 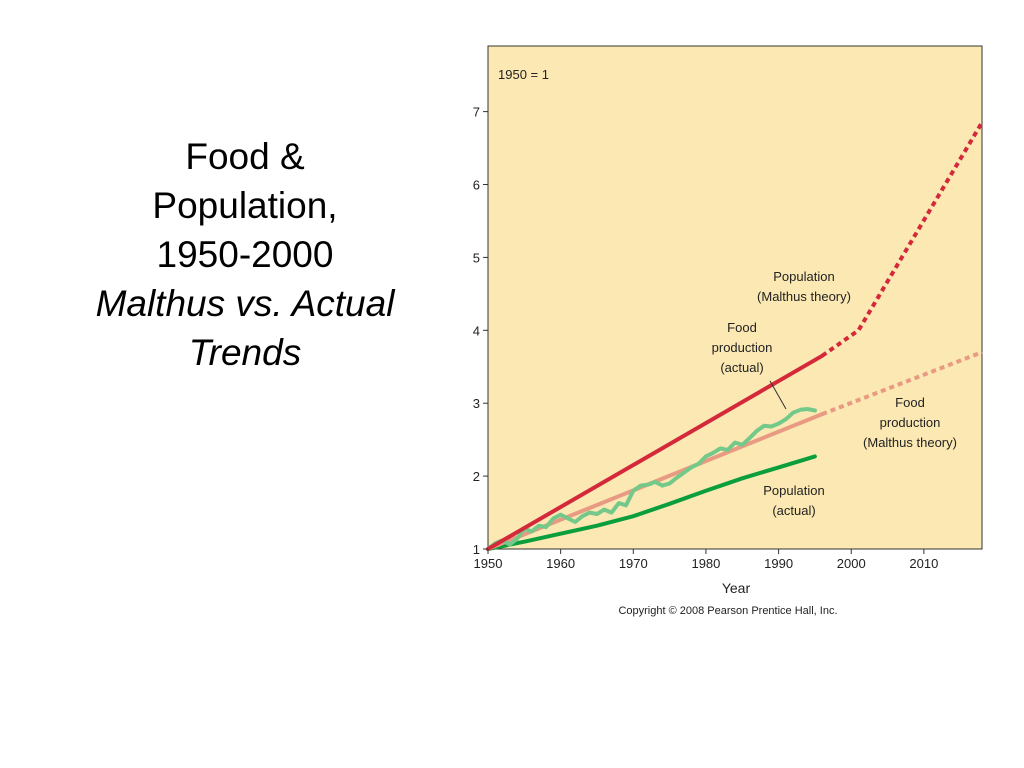 What do you see at coordinates (476, 549) in the screenshot?
I see `y-tick-label: 1` at bounding box center [476, 549].